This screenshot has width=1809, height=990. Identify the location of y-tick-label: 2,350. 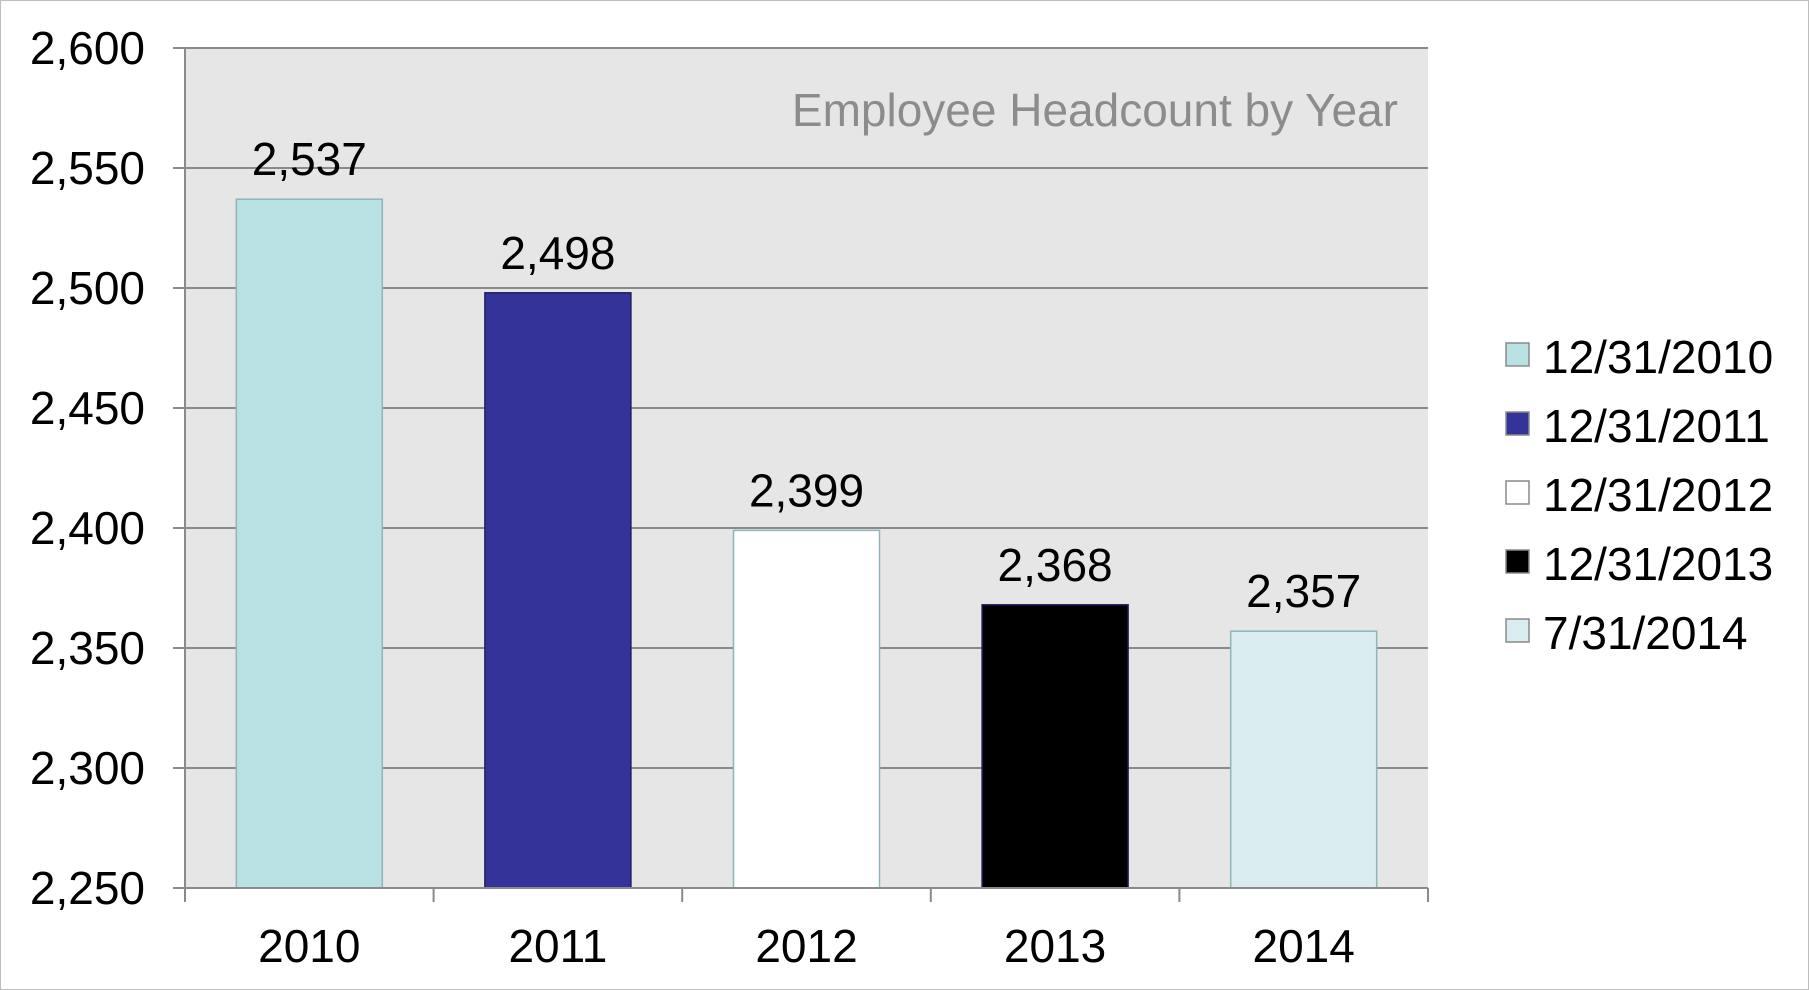
(87, 648).